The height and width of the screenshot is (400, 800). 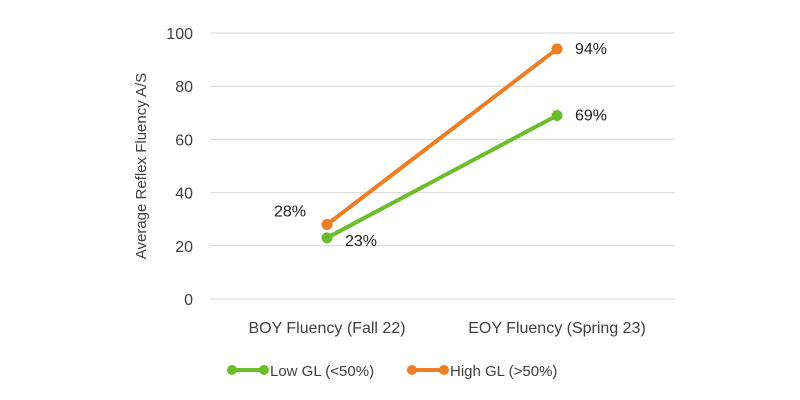 What do you see at coordinates (392, 371) in the screenshot?
I see `legend: Low GL (<50%) High GL (>50%)` at bounding box center [392, 371].